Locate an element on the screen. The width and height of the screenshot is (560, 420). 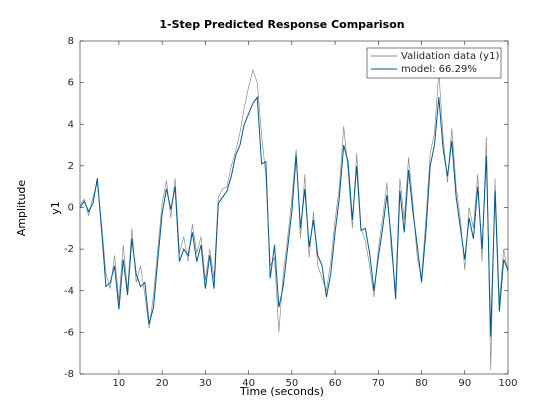
x-axis-label: Time (seconds) is located at coordinates (281, 391).